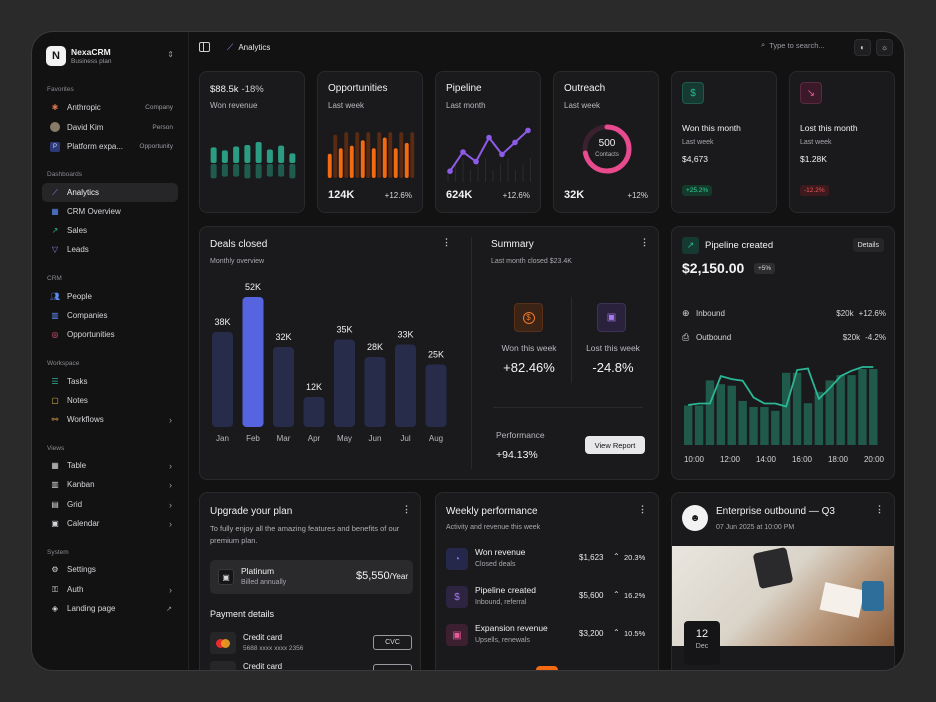 This screenshot has height=702, width=936. Describe the element at coordinates (695, 518) in the screenshot. I see `avatar: ☻` at that location.